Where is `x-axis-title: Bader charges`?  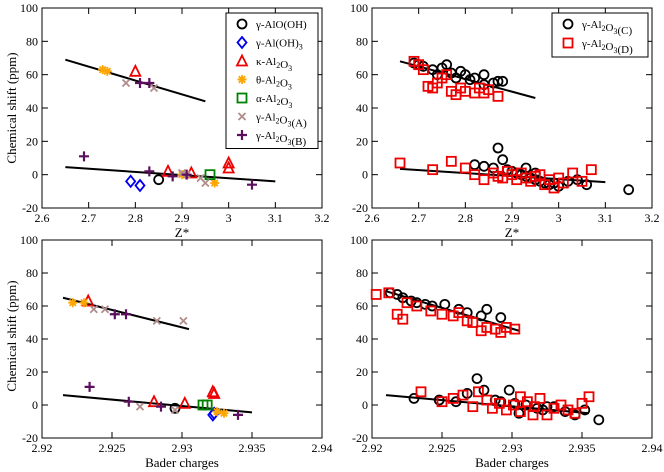
x-axis-title: Bader charges is located at coordinates (512, 462).